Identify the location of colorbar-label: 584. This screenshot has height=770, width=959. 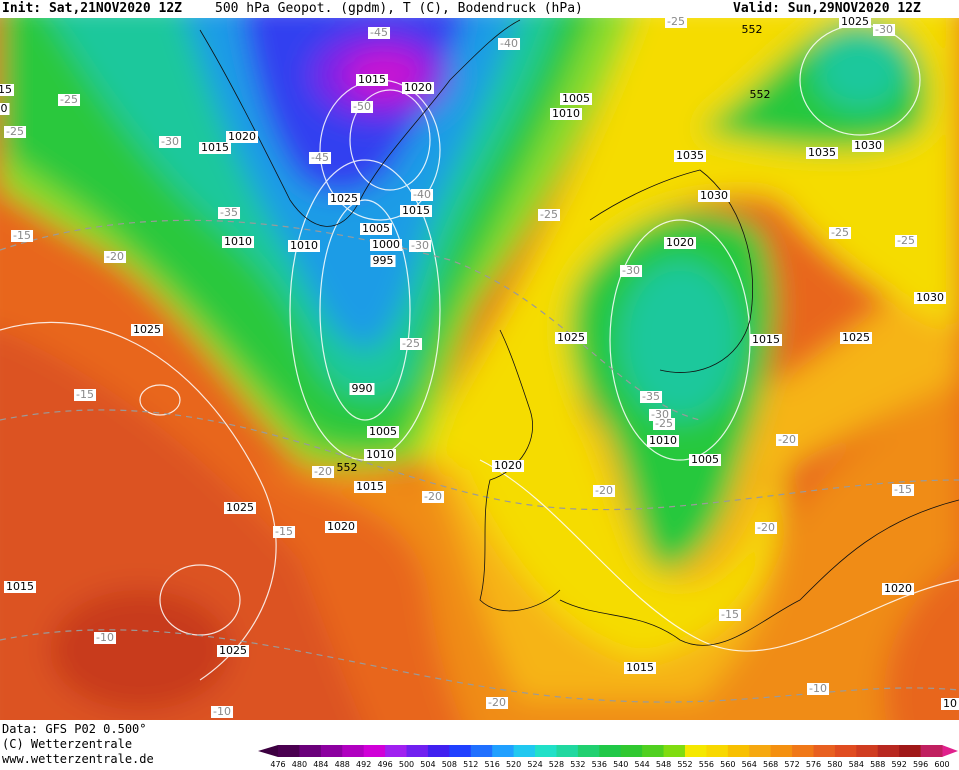
(856, 764).